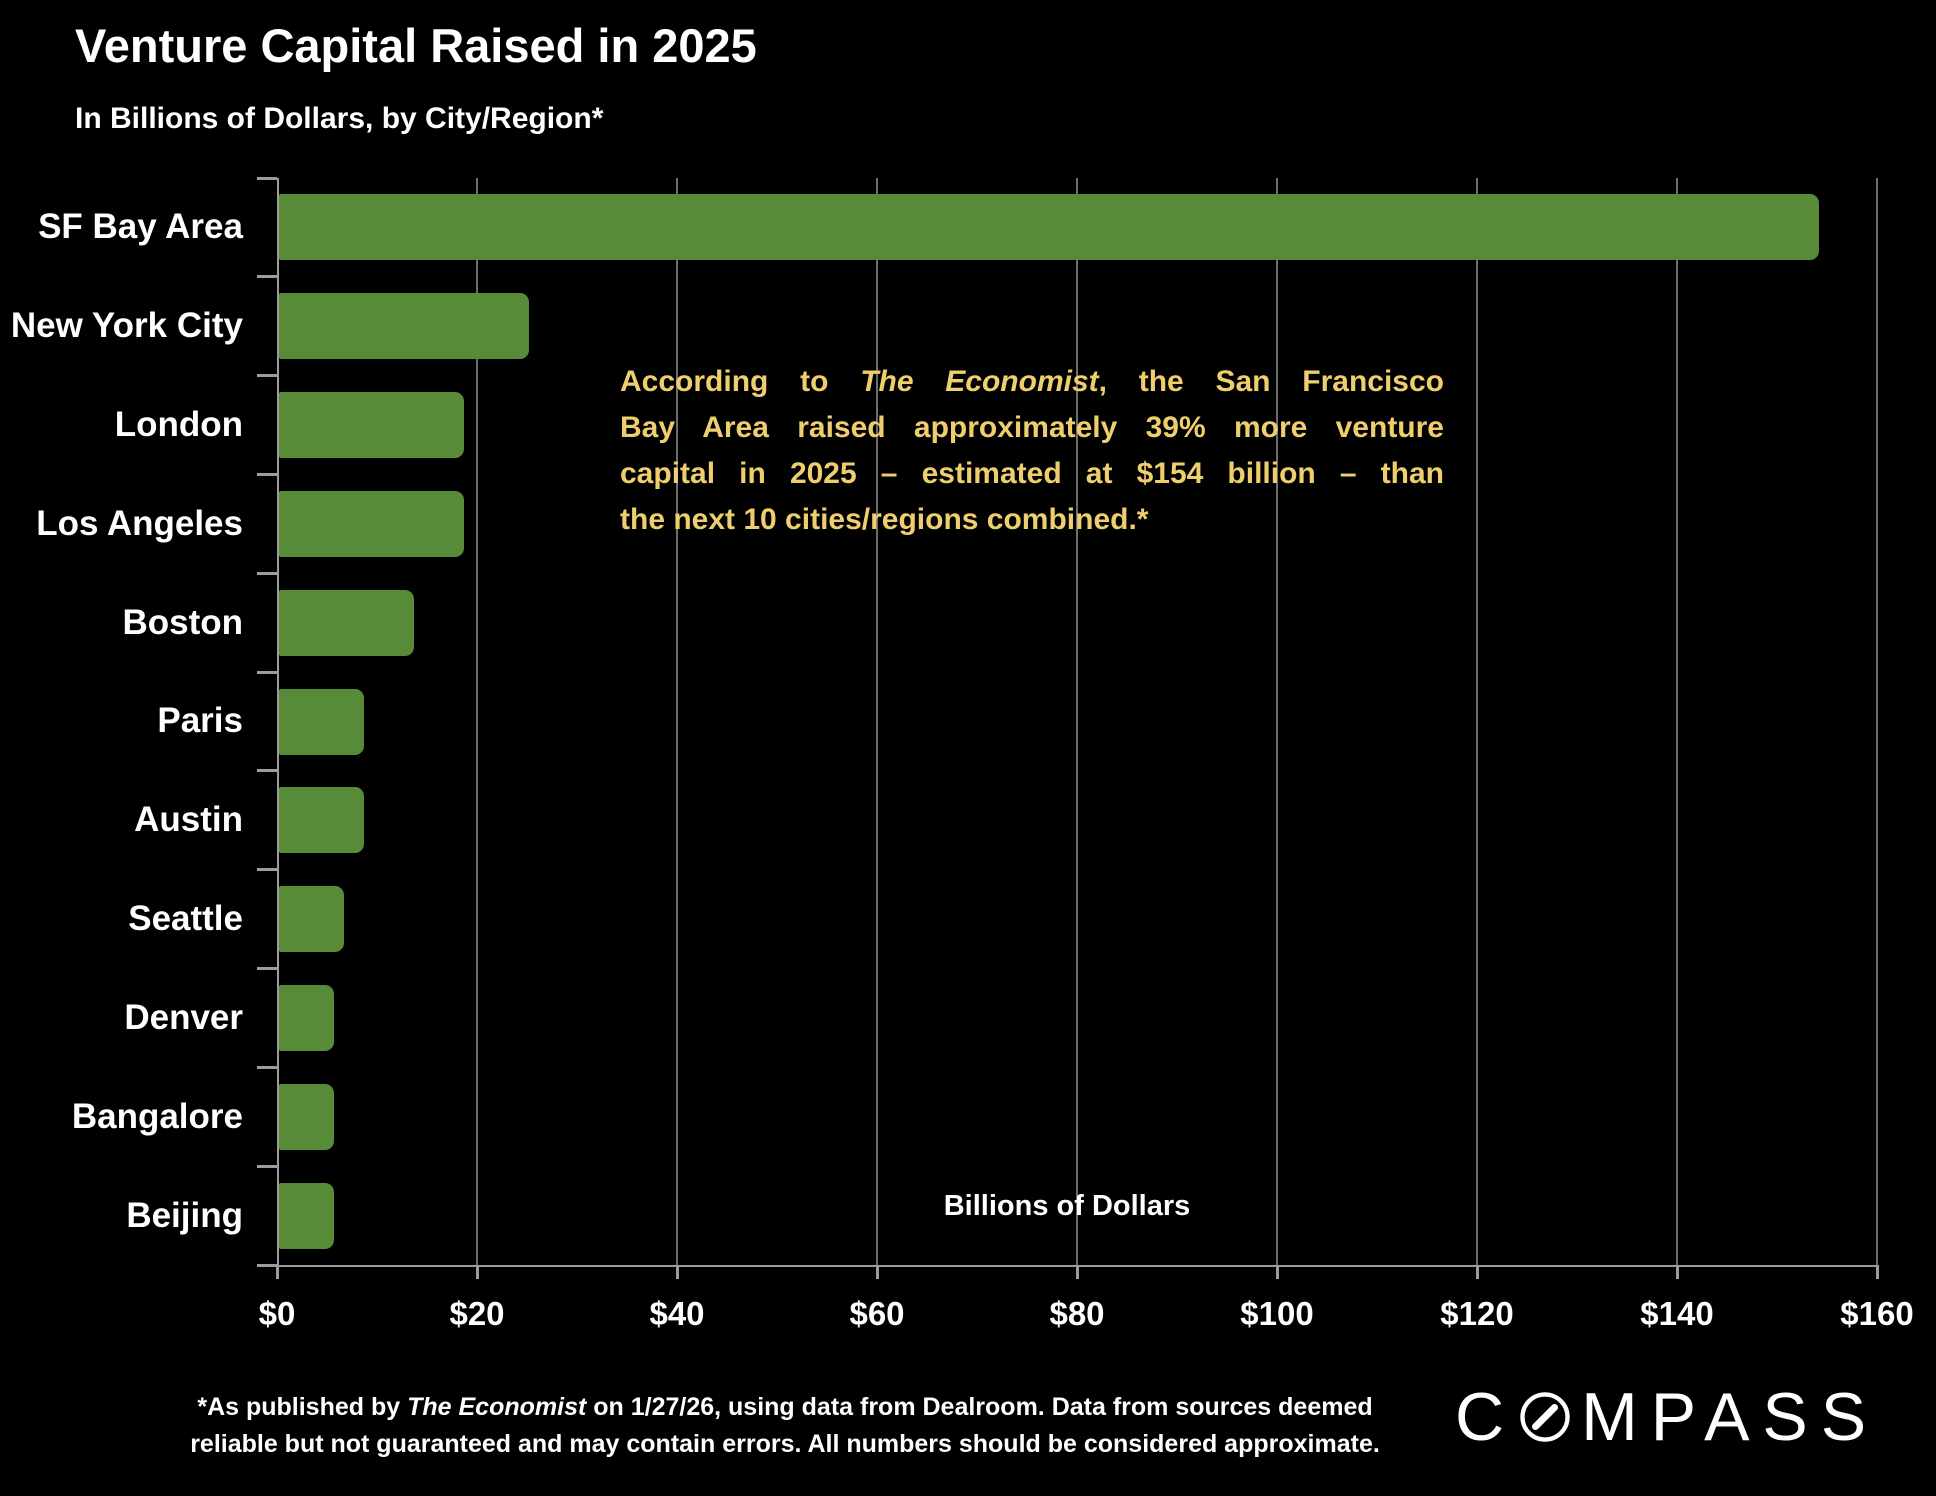 Image resolution: width=1936 pixels, height=1496 pixels. Describe the element at coordinates (126, 326) in the screenshot. I see `category-label-new-york-city: New York City` at that location.